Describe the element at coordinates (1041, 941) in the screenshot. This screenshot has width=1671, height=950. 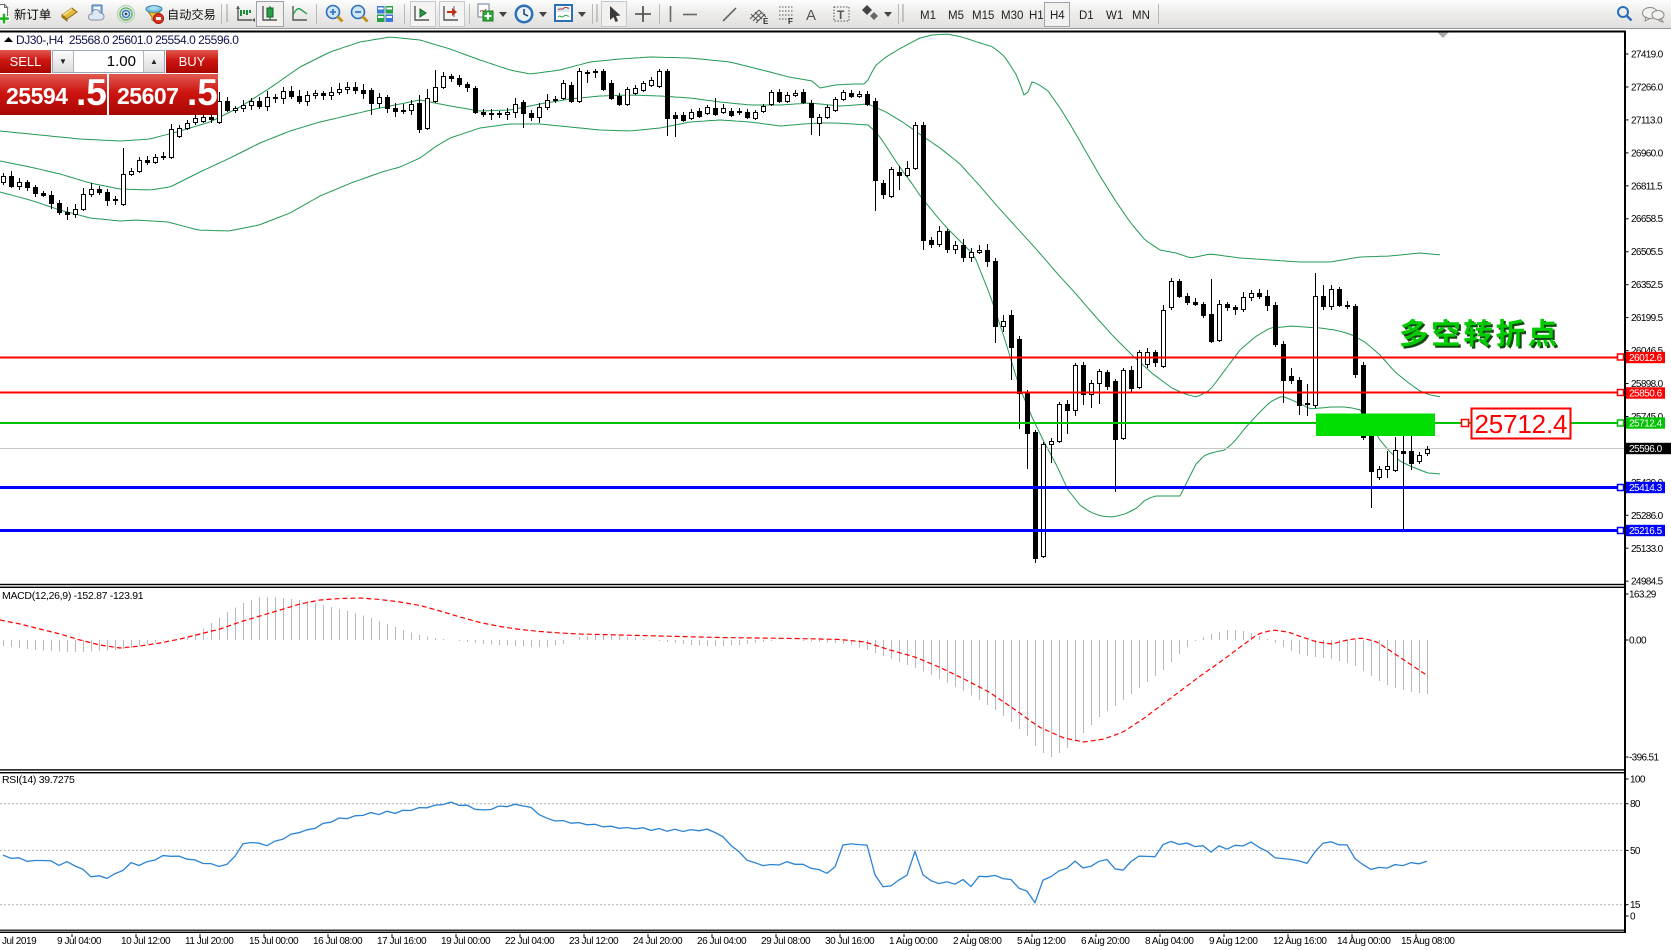
I see `svg-text: 5 Aug 12:00` at that location.